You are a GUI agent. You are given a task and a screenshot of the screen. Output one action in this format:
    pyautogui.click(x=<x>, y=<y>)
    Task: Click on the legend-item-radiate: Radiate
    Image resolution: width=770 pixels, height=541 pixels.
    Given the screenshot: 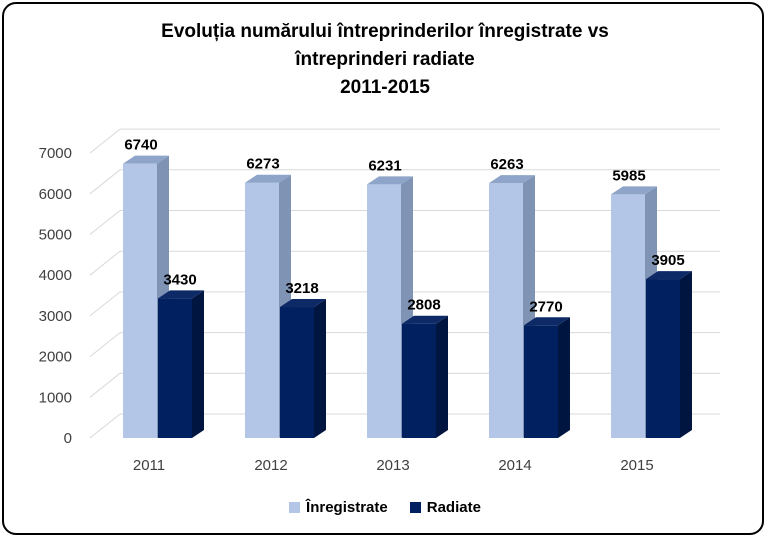 What is the action you would take?
    pyautogui.click(x=445, y=507)
    